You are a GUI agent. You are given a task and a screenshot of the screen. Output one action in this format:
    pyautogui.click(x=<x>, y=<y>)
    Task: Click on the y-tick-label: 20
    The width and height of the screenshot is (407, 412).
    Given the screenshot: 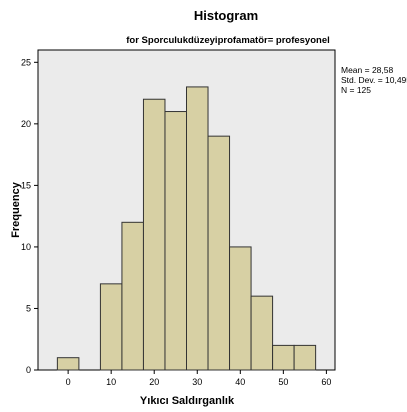 What is the action you would take?
    pyautogui.click(x=26, y=124)
    